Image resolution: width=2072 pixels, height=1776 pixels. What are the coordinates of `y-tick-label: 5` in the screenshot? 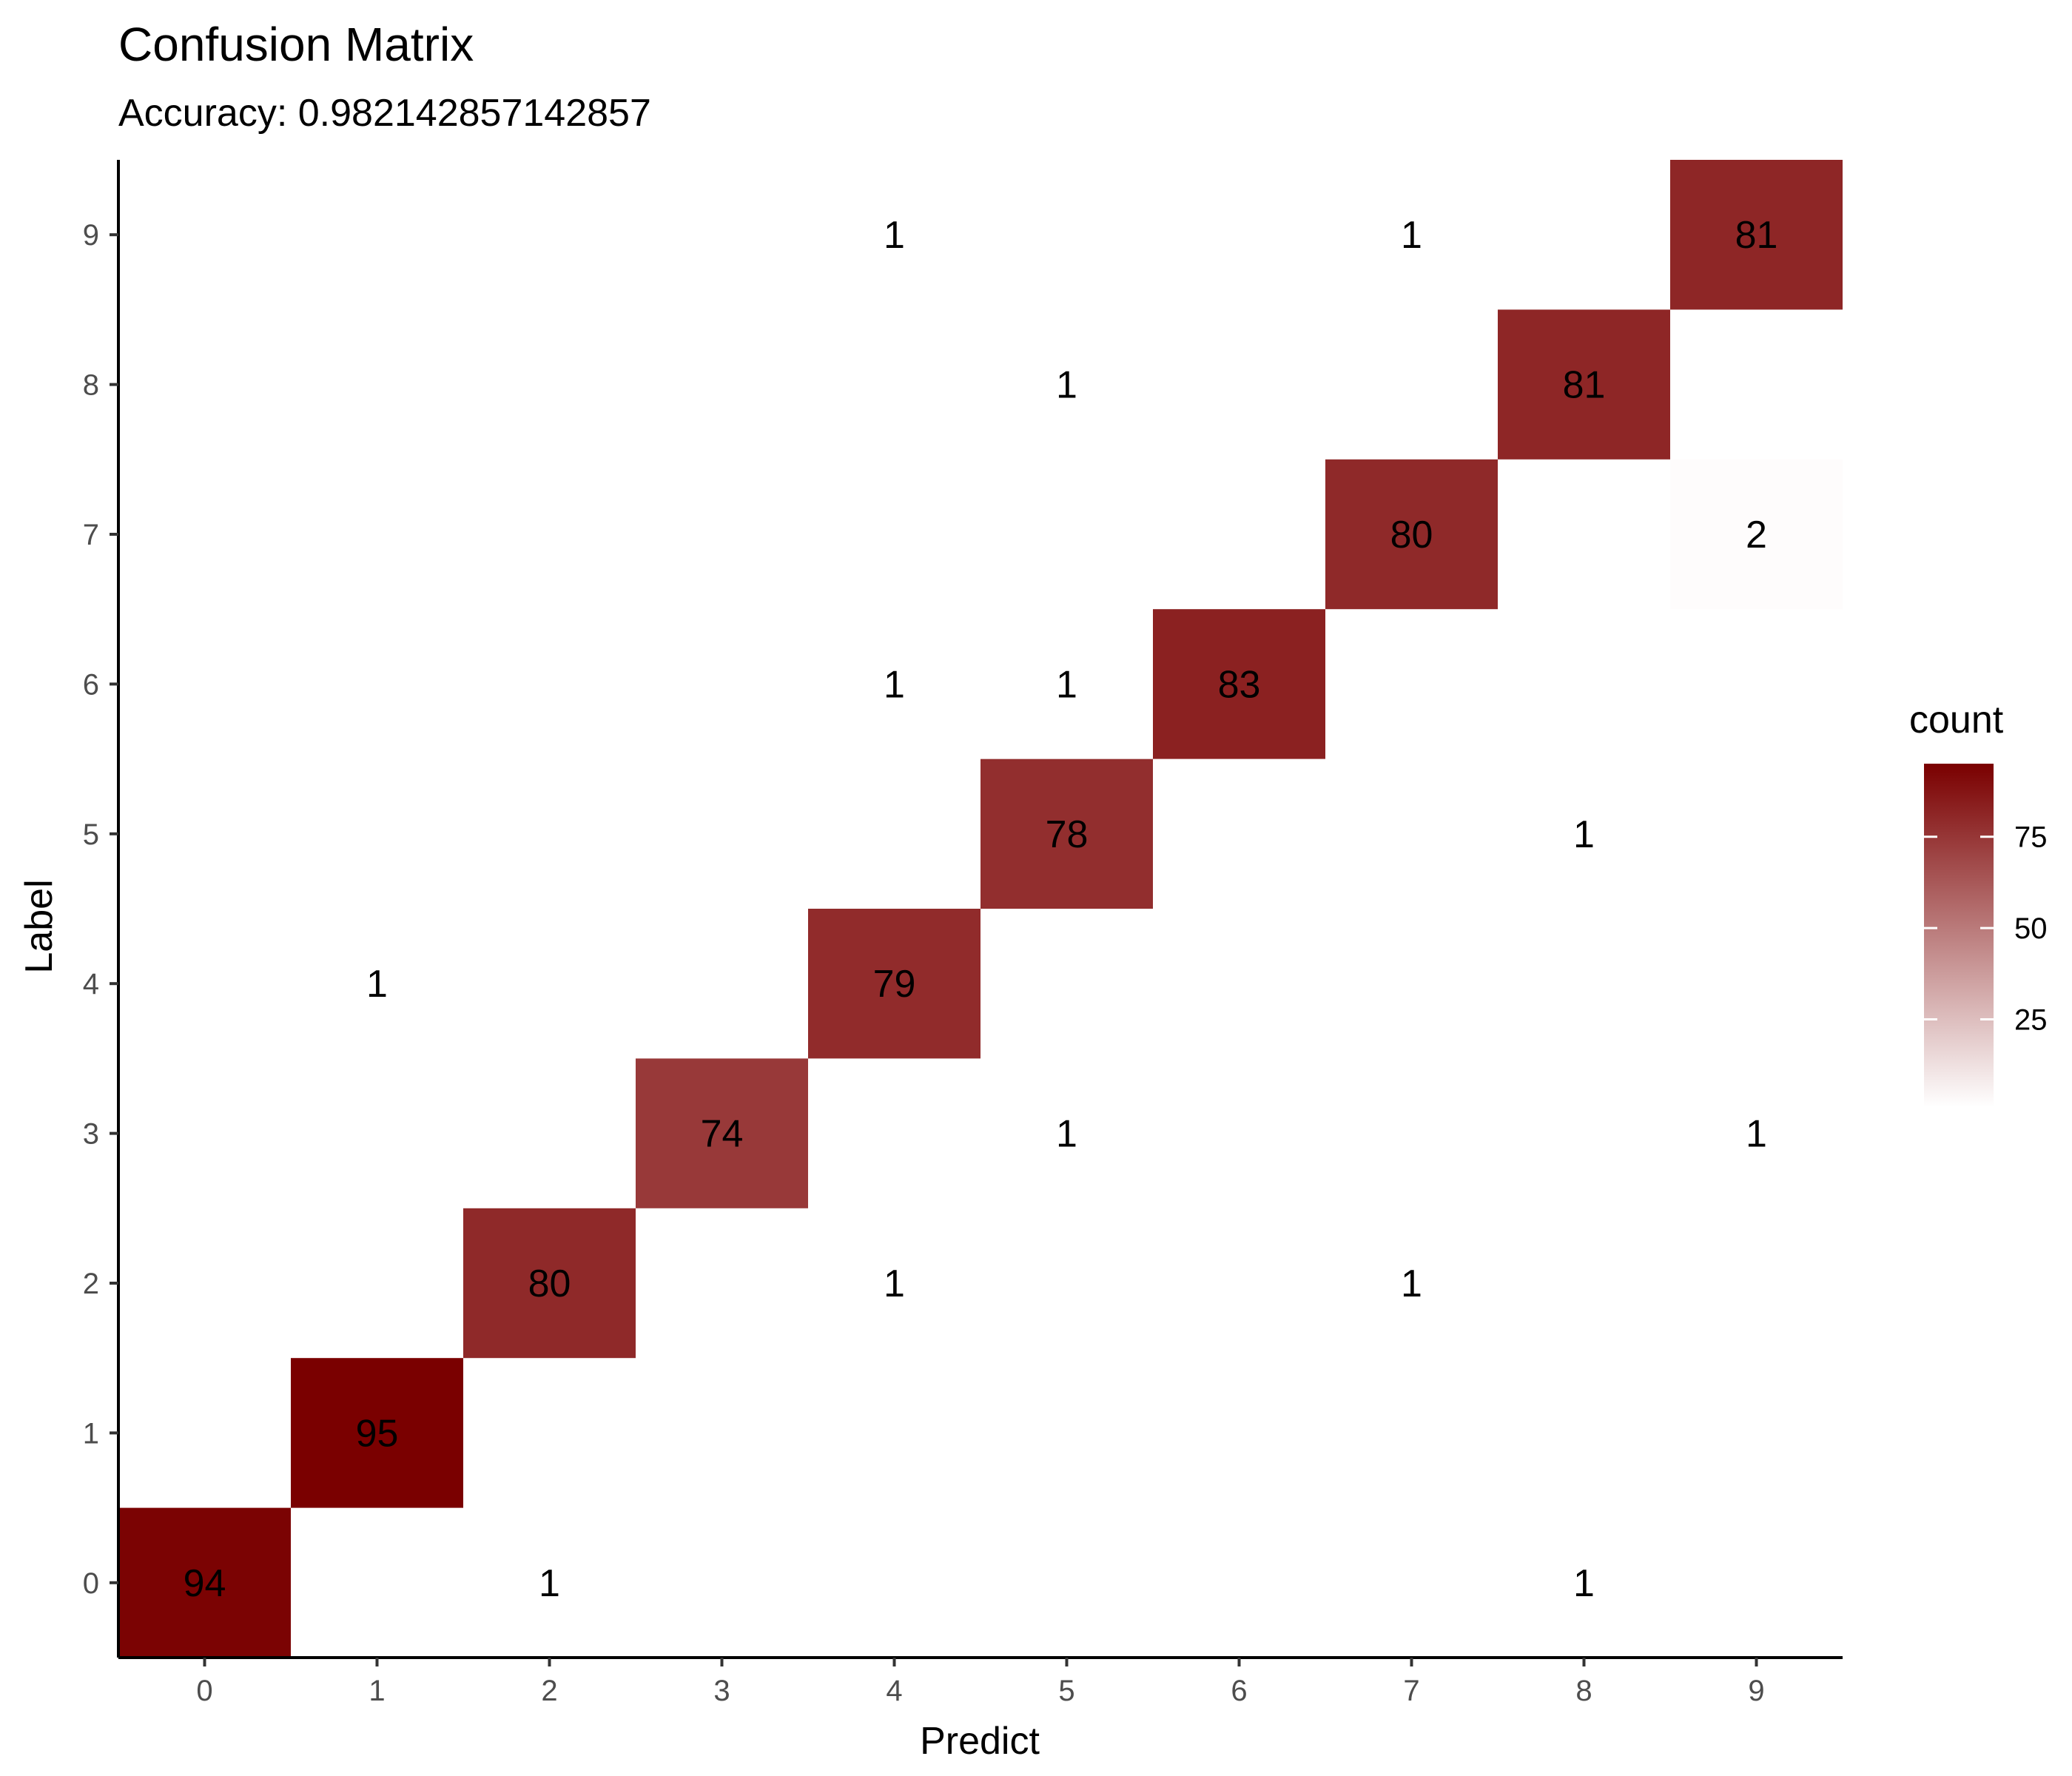 It's located at (91, 834).